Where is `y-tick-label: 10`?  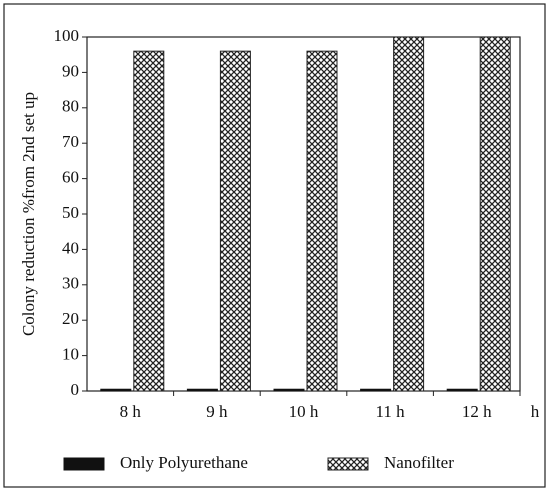 y-tick-label: 10 is located at coordinates (70, 354).